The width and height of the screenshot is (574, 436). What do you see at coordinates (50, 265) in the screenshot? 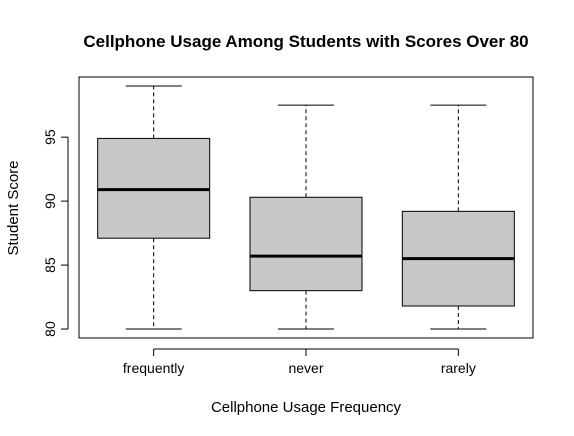
I see `y-tick-label: 85` at bounding box center [50, 265].